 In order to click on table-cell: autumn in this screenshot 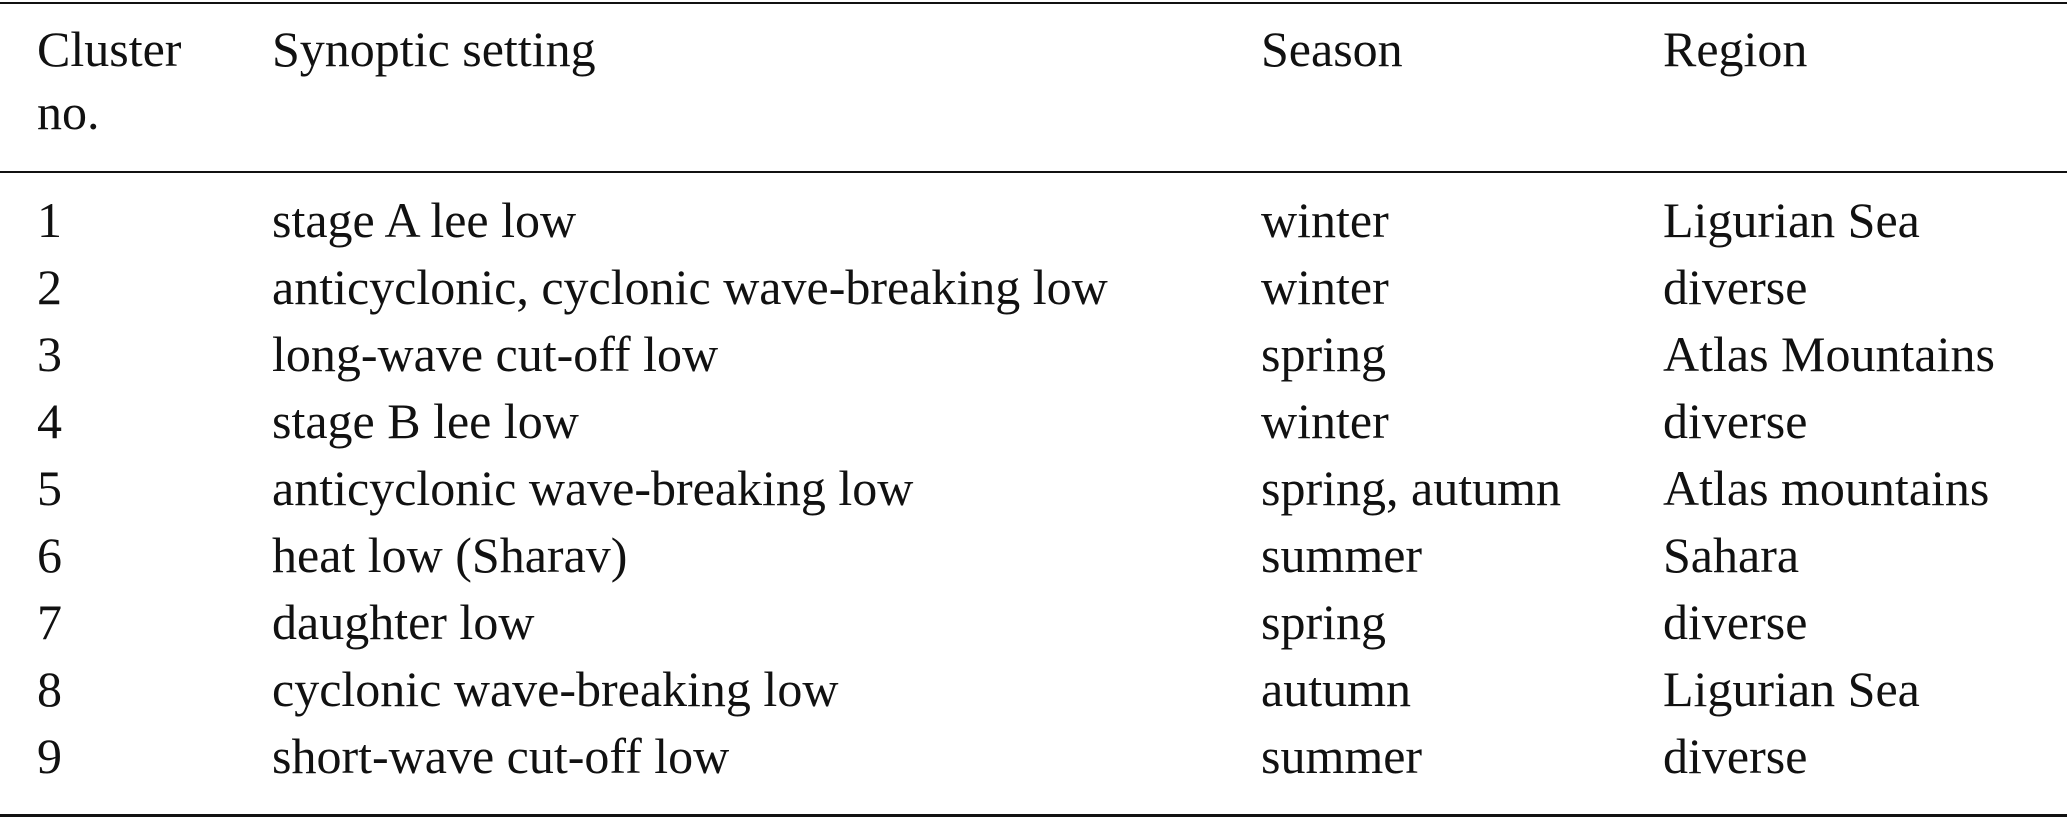, I will do `click(1336, 689)`.